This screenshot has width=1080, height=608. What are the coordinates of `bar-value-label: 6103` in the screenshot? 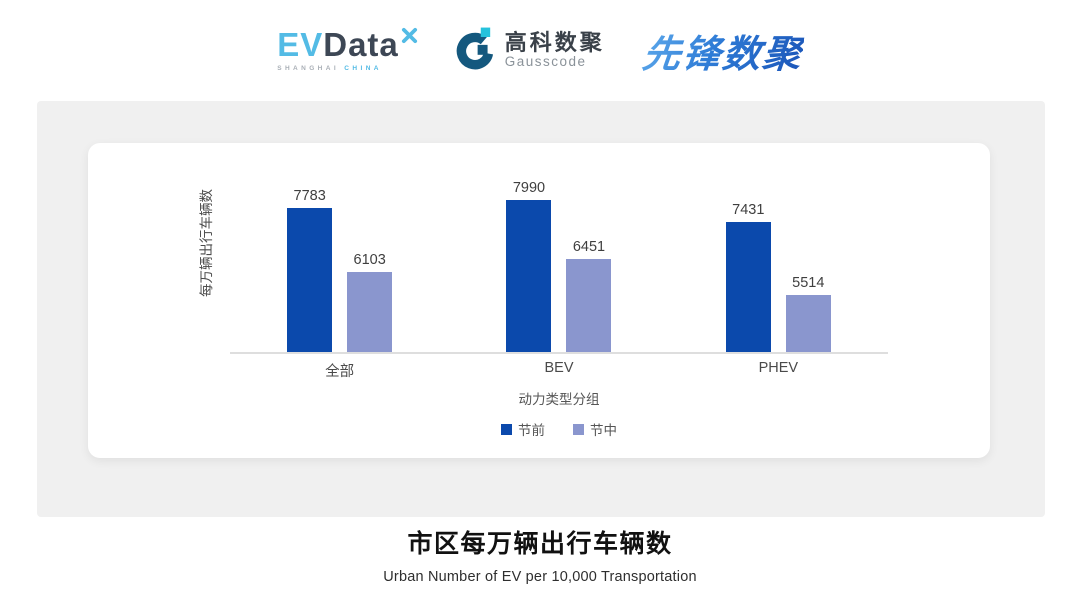 It's located at (369, 260).